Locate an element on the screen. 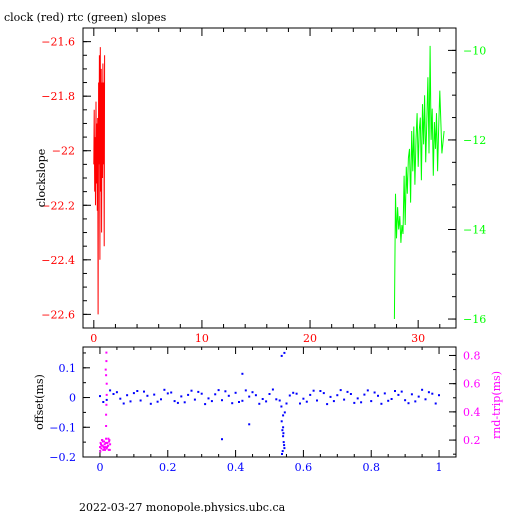 The height and width of the screenshot is (512, 512). top-x-tick-label: 10 is located at coordinates (202, 338).